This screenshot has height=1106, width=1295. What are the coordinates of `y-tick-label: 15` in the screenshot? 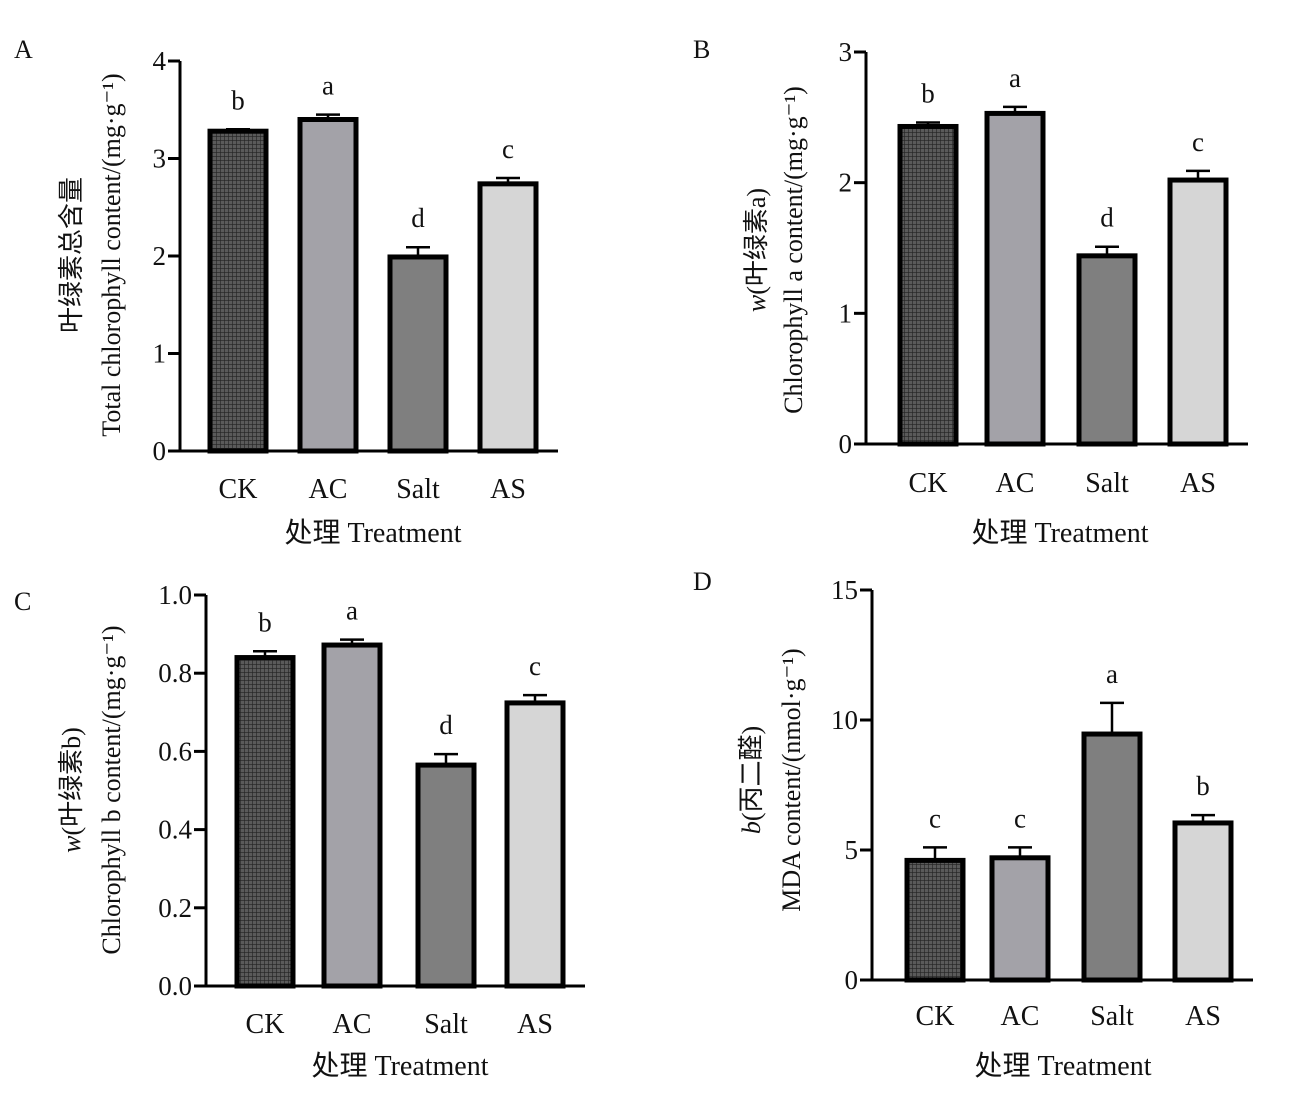 It's located at (844, 590).